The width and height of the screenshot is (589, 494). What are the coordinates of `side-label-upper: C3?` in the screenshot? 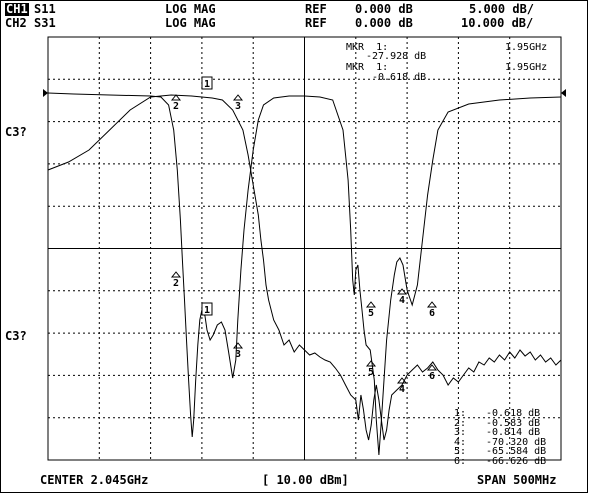 It's located at (16, 132).